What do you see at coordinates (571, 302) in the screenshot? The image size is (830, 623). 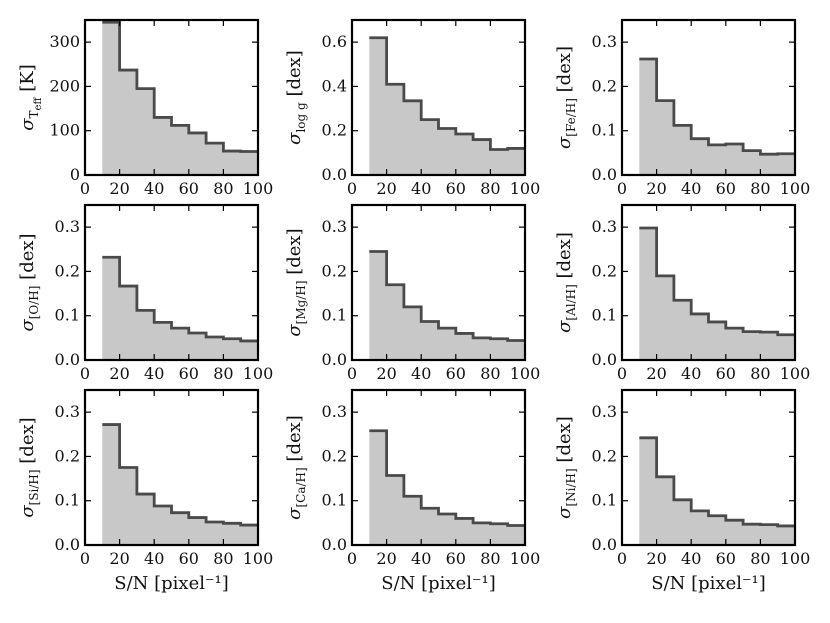 I see `y-label-subscript: [Al/H]` at bounding box center [571, 302].